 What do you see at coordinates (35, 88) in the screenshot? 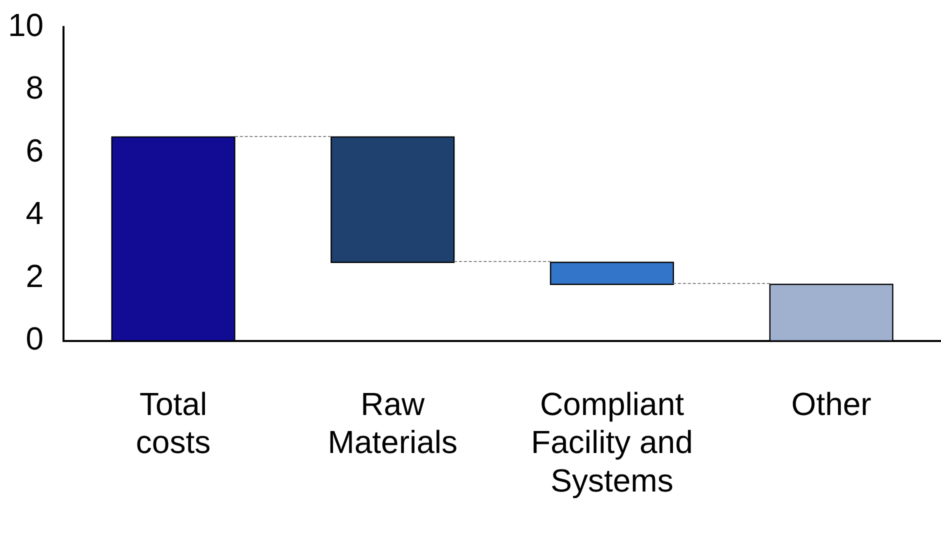
I see `y-tick-label: 8` at bounding box center [35, 88].